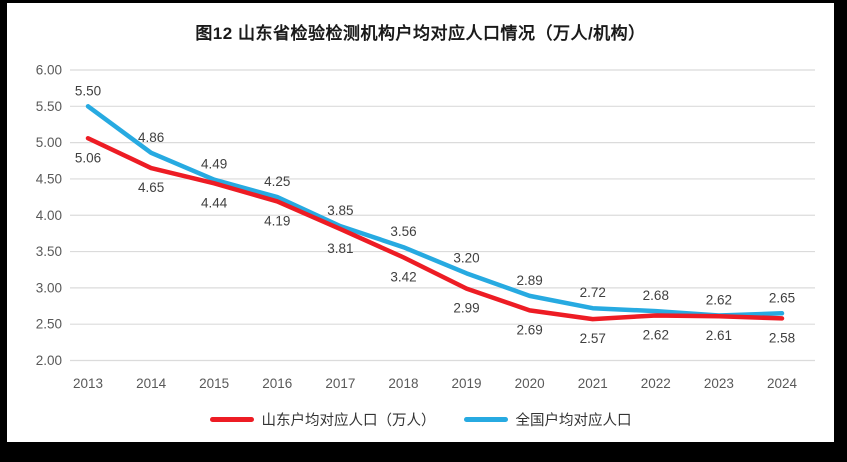 The image size is (847, 462). What do you see at coordinates (782, 383) in the screenshot?
I see `x-tick-label: 2024` at bounding box center [782, 383].